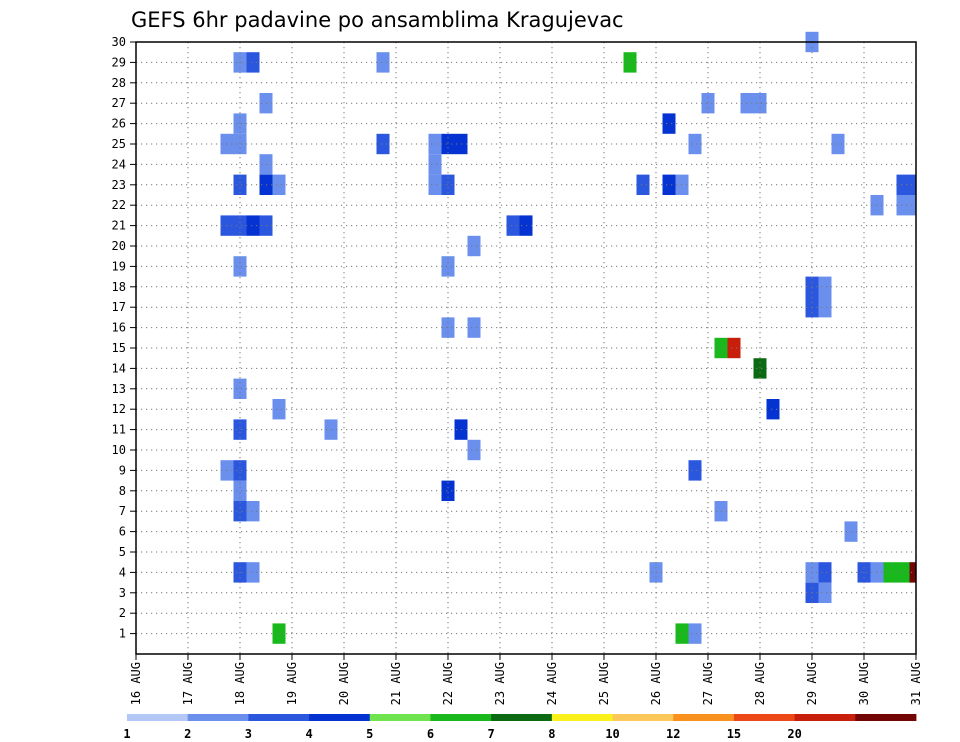 This screenshot has height=742, width=960. I want to click on y-tick-label: 7, so click(122, 511).